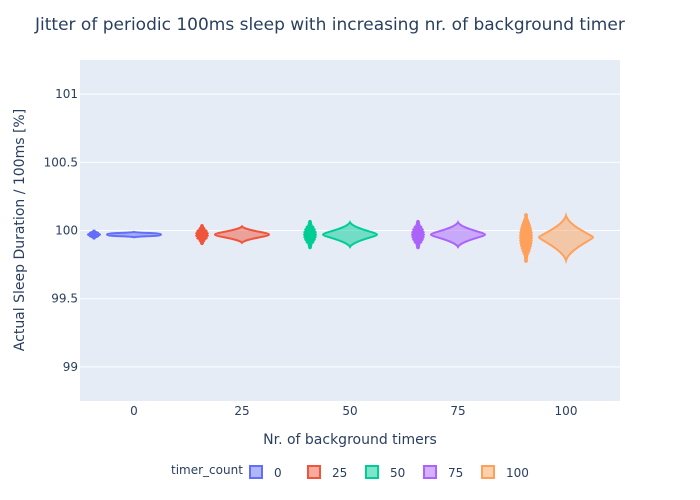 This screenshot has height=500, width=700. What do you see at coordinates (350, 471) in the screenshot?
I see `legend: timer_count 0 25 50 75 100` at bounding box center [350, 471].